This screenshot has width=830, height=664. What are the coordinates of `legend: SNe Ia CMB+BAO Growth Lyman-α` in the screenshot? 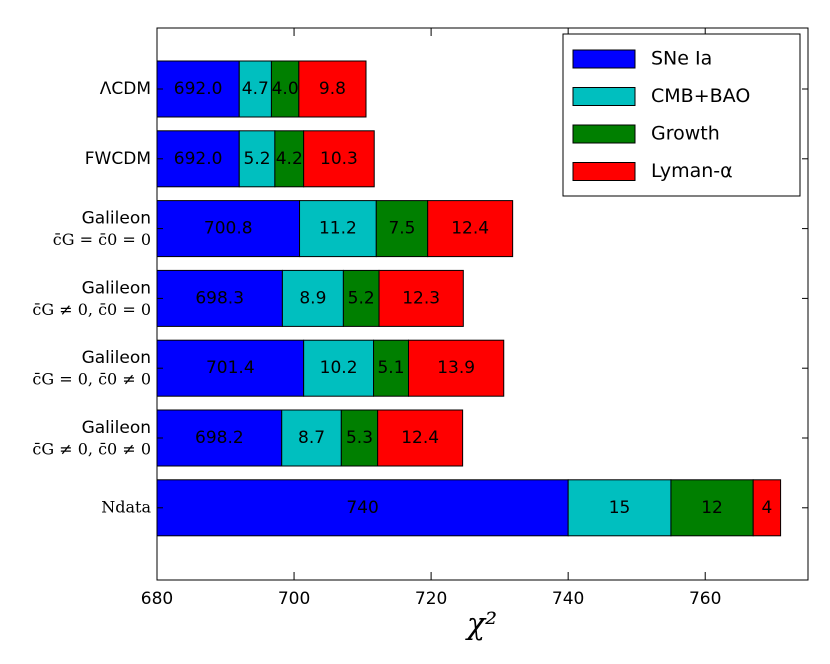 It's located at (681, 115).